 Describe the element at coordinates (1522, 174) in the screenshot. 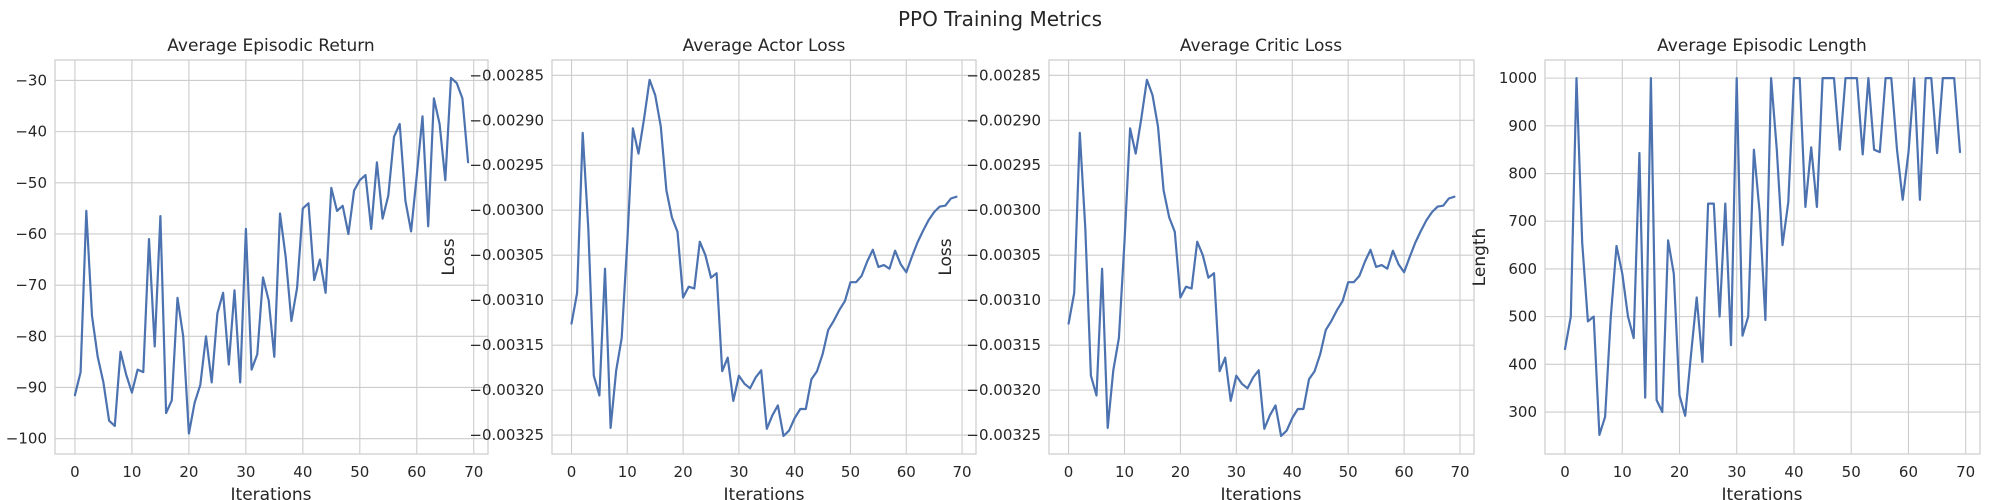

I see `y-tick-label: 800` at that location.